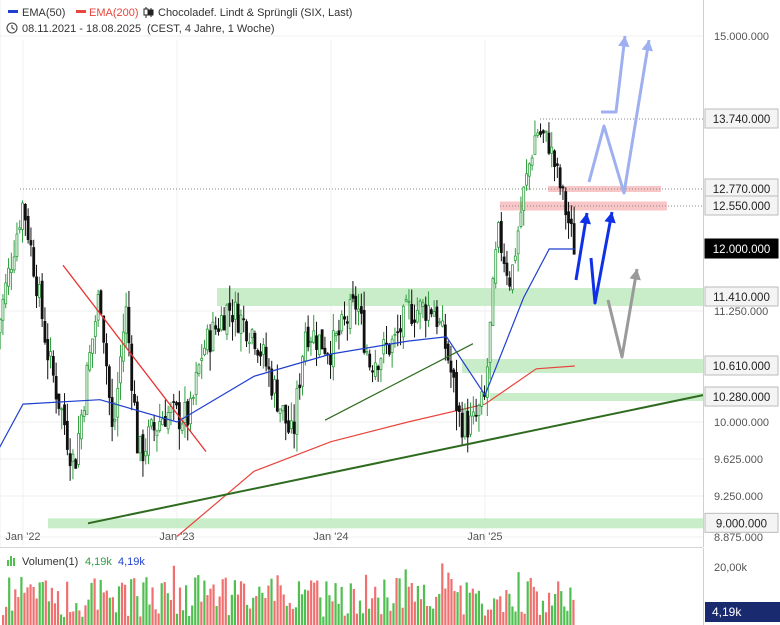 The height and width of the screenshot is (625, 780). What do you see at coordinates (647, 46) in the screenshot?
I see `projection-arrow-light-2-head` at bounding box center [647, 46].